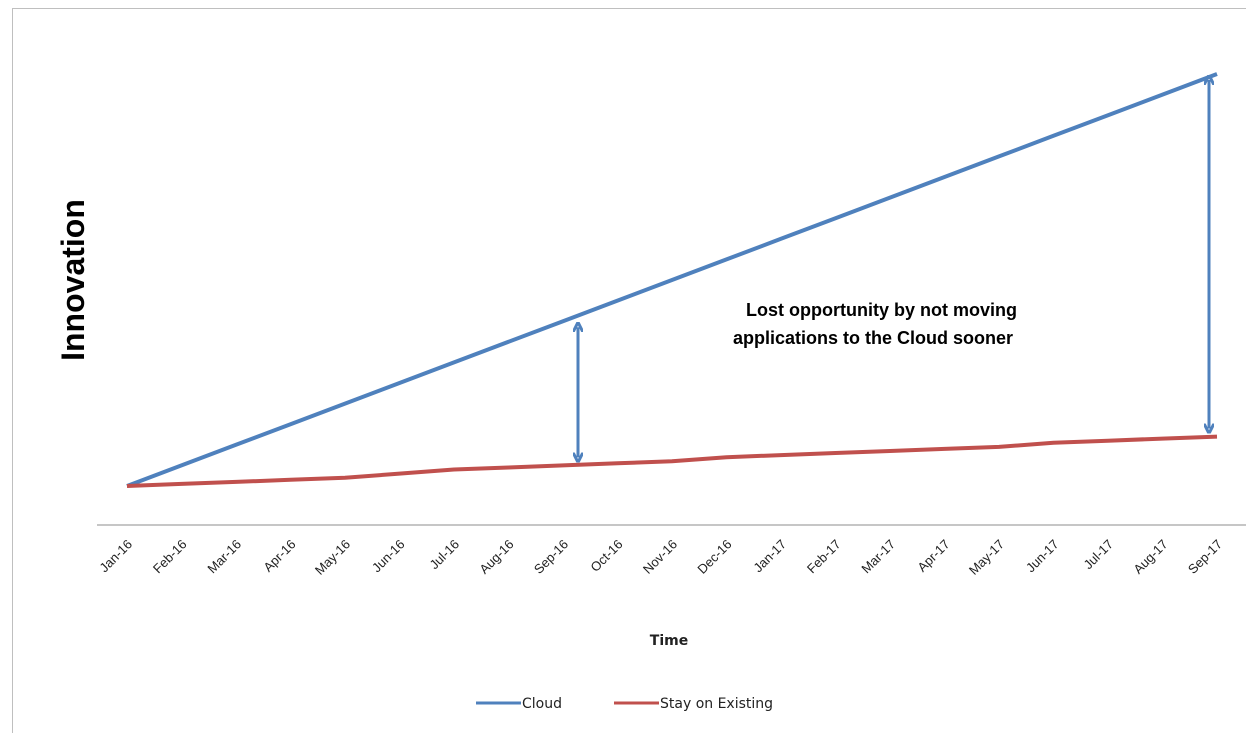  Describe the element at coordinates (388, 556) in the screenshot. I see `x-tick-label: Jun-16` at that location.